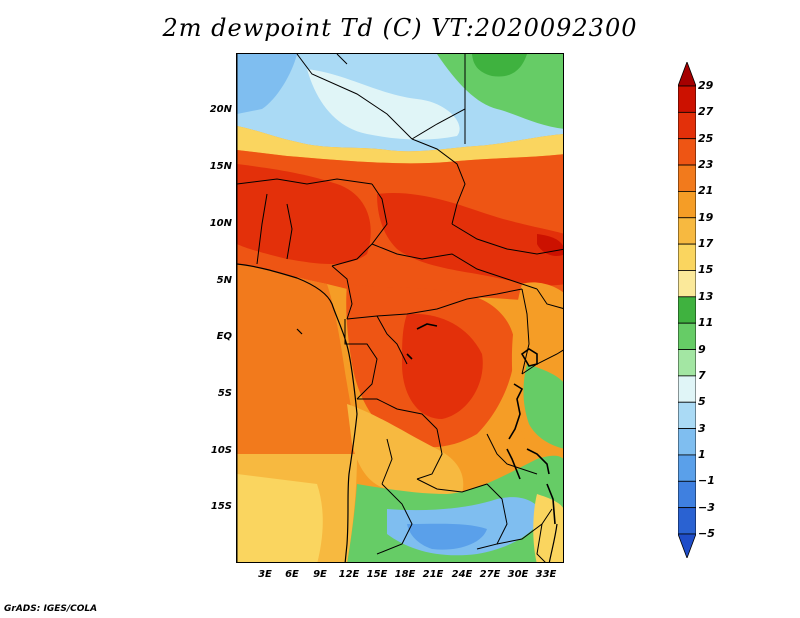  I want to click on colorbar-label: 29, so click(706, 85).